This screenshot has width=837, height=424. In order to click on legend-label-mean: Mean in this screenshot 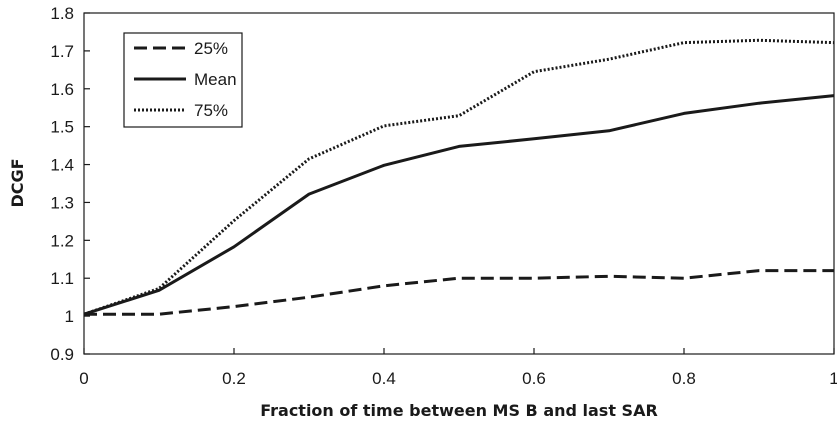, I will do `click(215, 79)`.